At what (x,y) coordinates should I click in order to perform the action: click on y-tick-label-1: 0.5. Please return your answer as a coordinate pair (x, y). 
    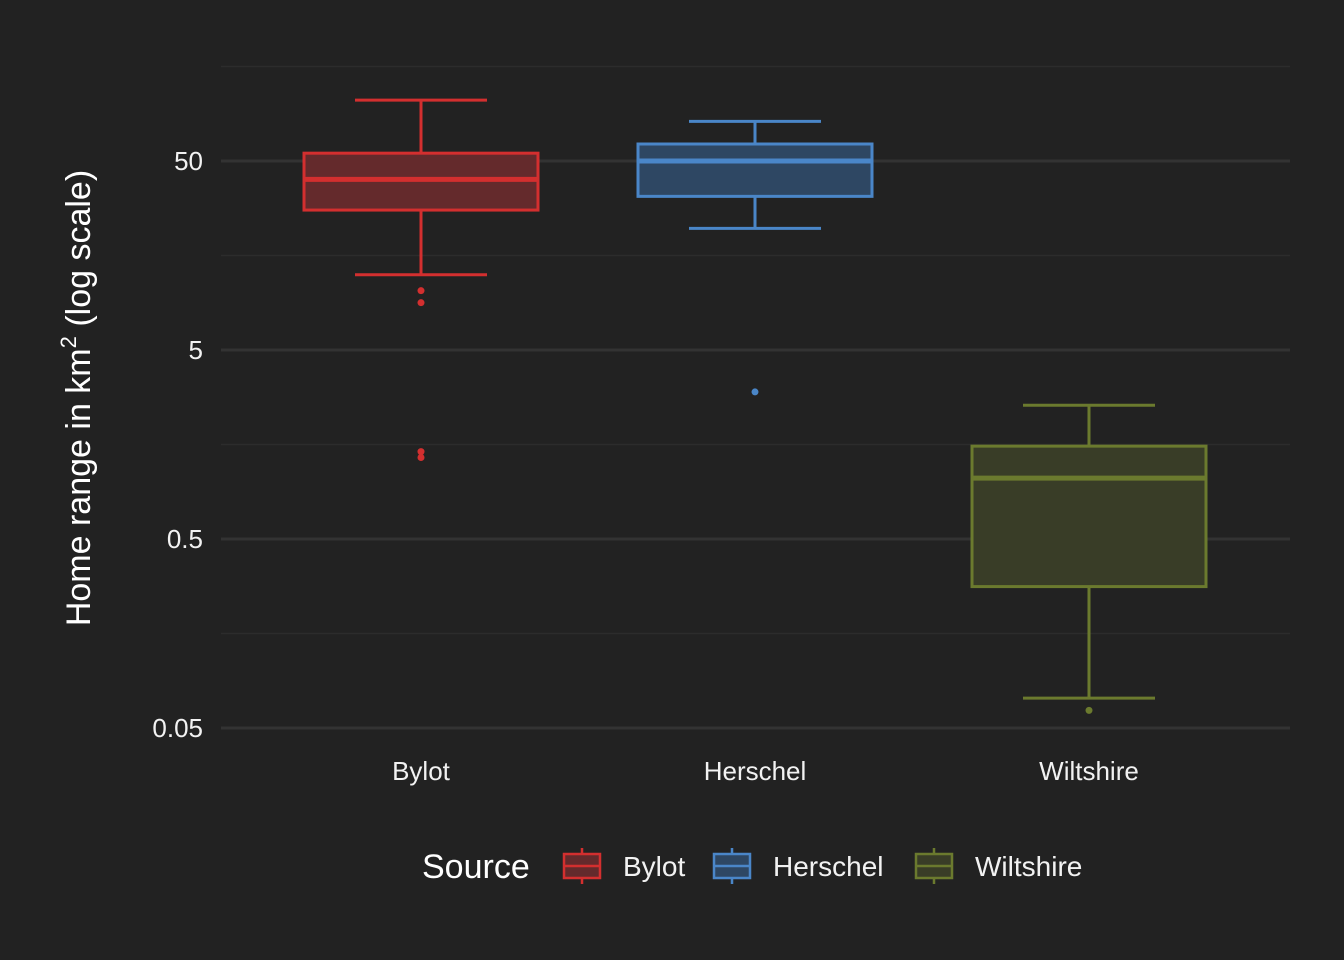
    Looking at the image, I should click on (185, 539).